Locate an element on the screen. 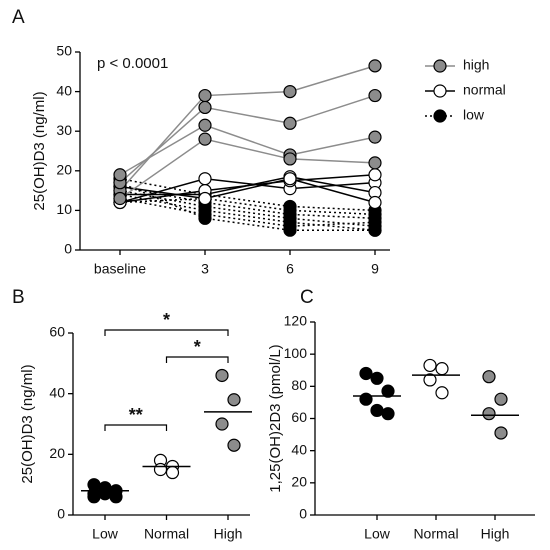 The height and width of the screenshot is (550, 550). panel-label: B is located at coordinates (18, 297).